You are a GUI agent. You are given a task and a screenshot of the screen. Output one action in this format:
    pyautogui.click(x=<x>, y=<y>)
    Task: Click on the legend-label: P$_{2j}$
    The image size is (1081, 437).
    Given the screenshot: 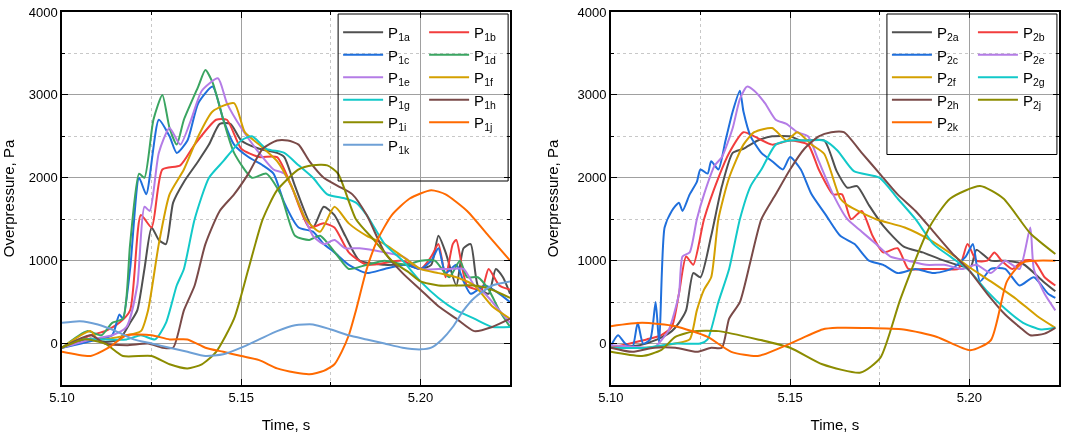 What is the action you would take?
    pyautogui.click(x=1032, y=101)
    